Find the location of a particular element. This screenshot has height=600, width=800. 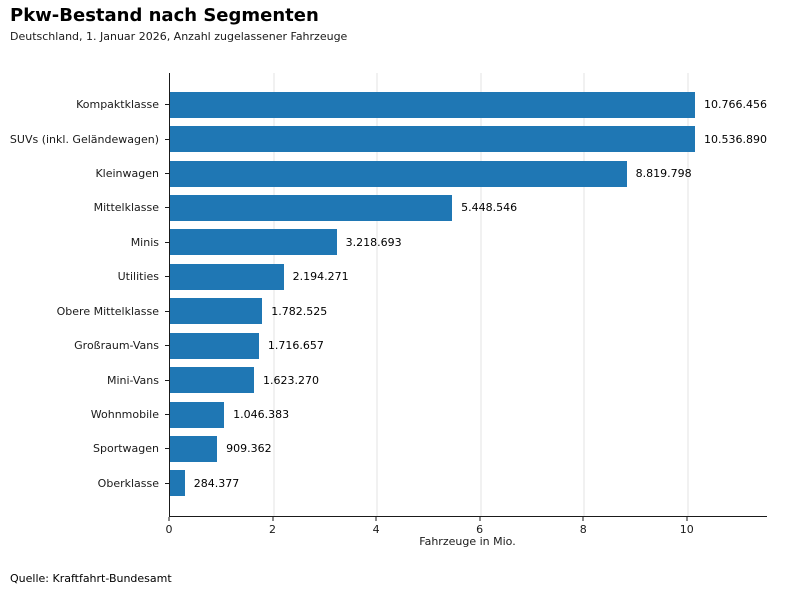

y-axis-label-row: Obere Mittelklasse is located at coordinates (84, 311).